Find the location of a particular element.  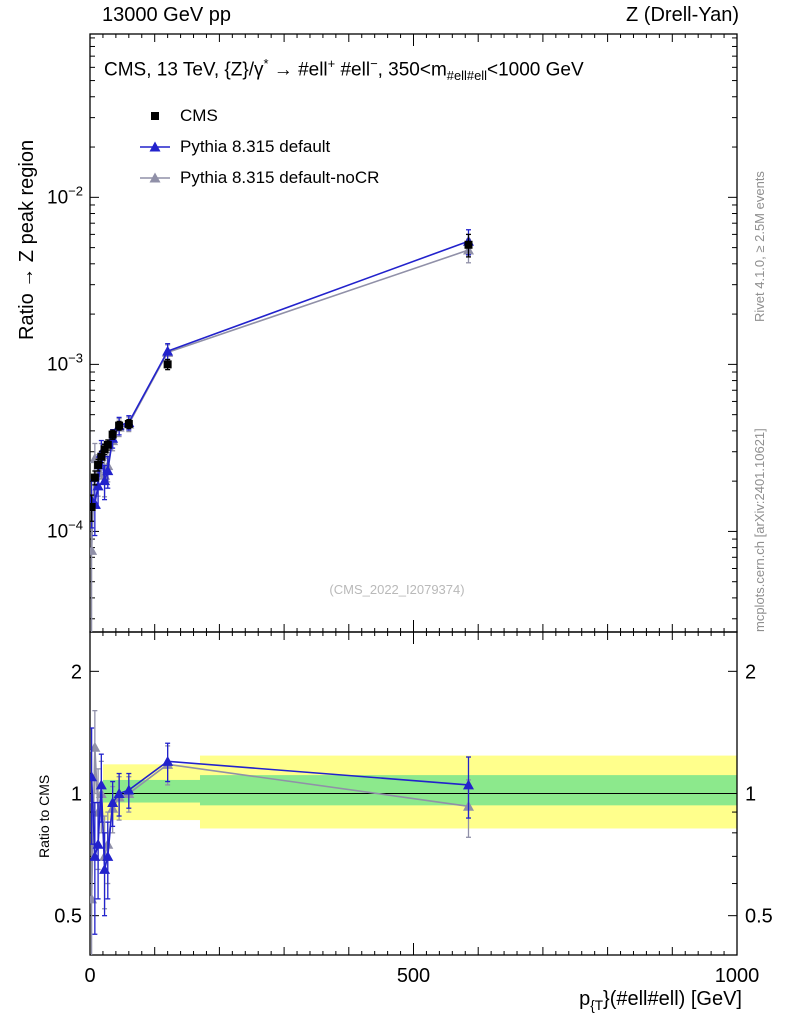

square-marker-icon is located at coordinates (155, 115).